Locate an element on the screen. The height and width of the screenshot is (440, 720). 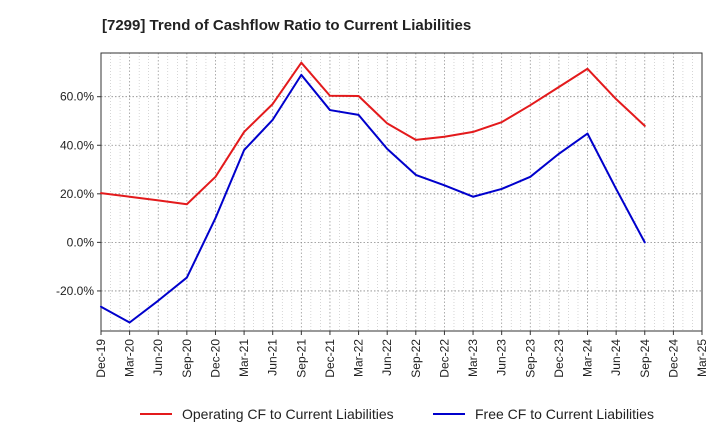
x-tick-label: Jun-20 is located at coordinates (158, 357).